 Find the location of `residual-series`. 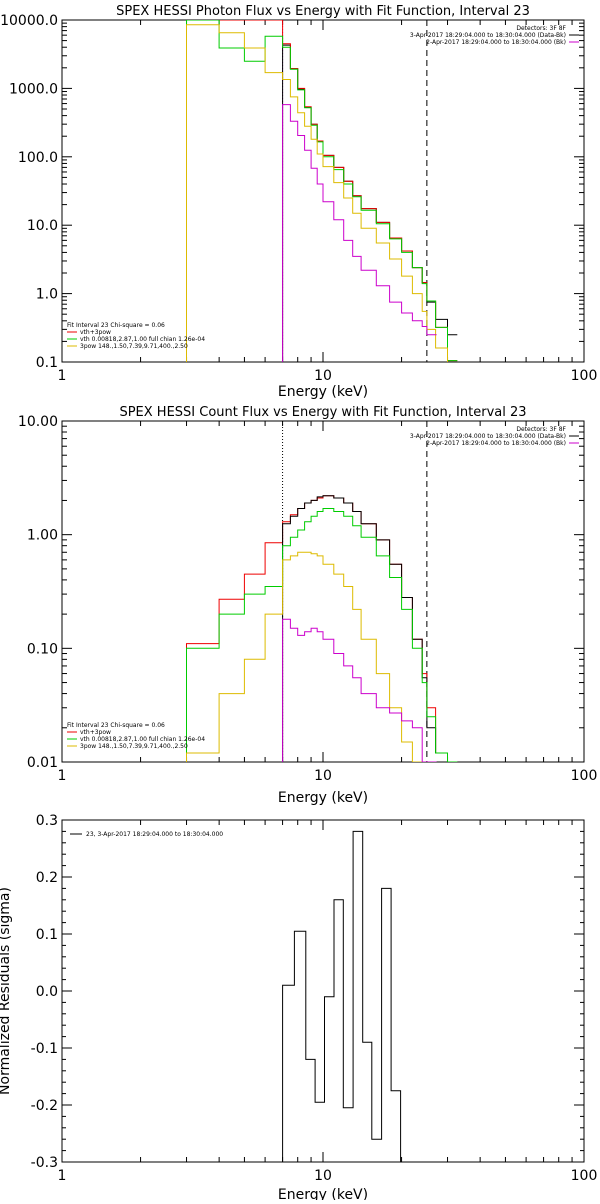

residual-series is located at coordinates (356, 996).